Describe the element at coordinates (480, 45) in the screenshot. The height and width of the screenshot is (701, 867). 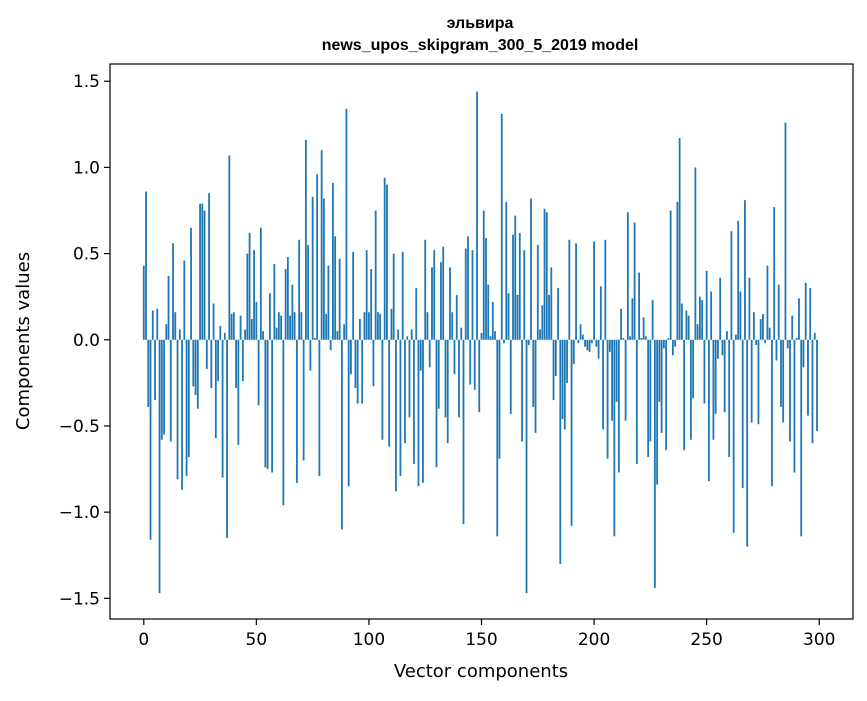
I see `chart-subtitle: news_upos_skipgram_300_5_2019 model` at that location.